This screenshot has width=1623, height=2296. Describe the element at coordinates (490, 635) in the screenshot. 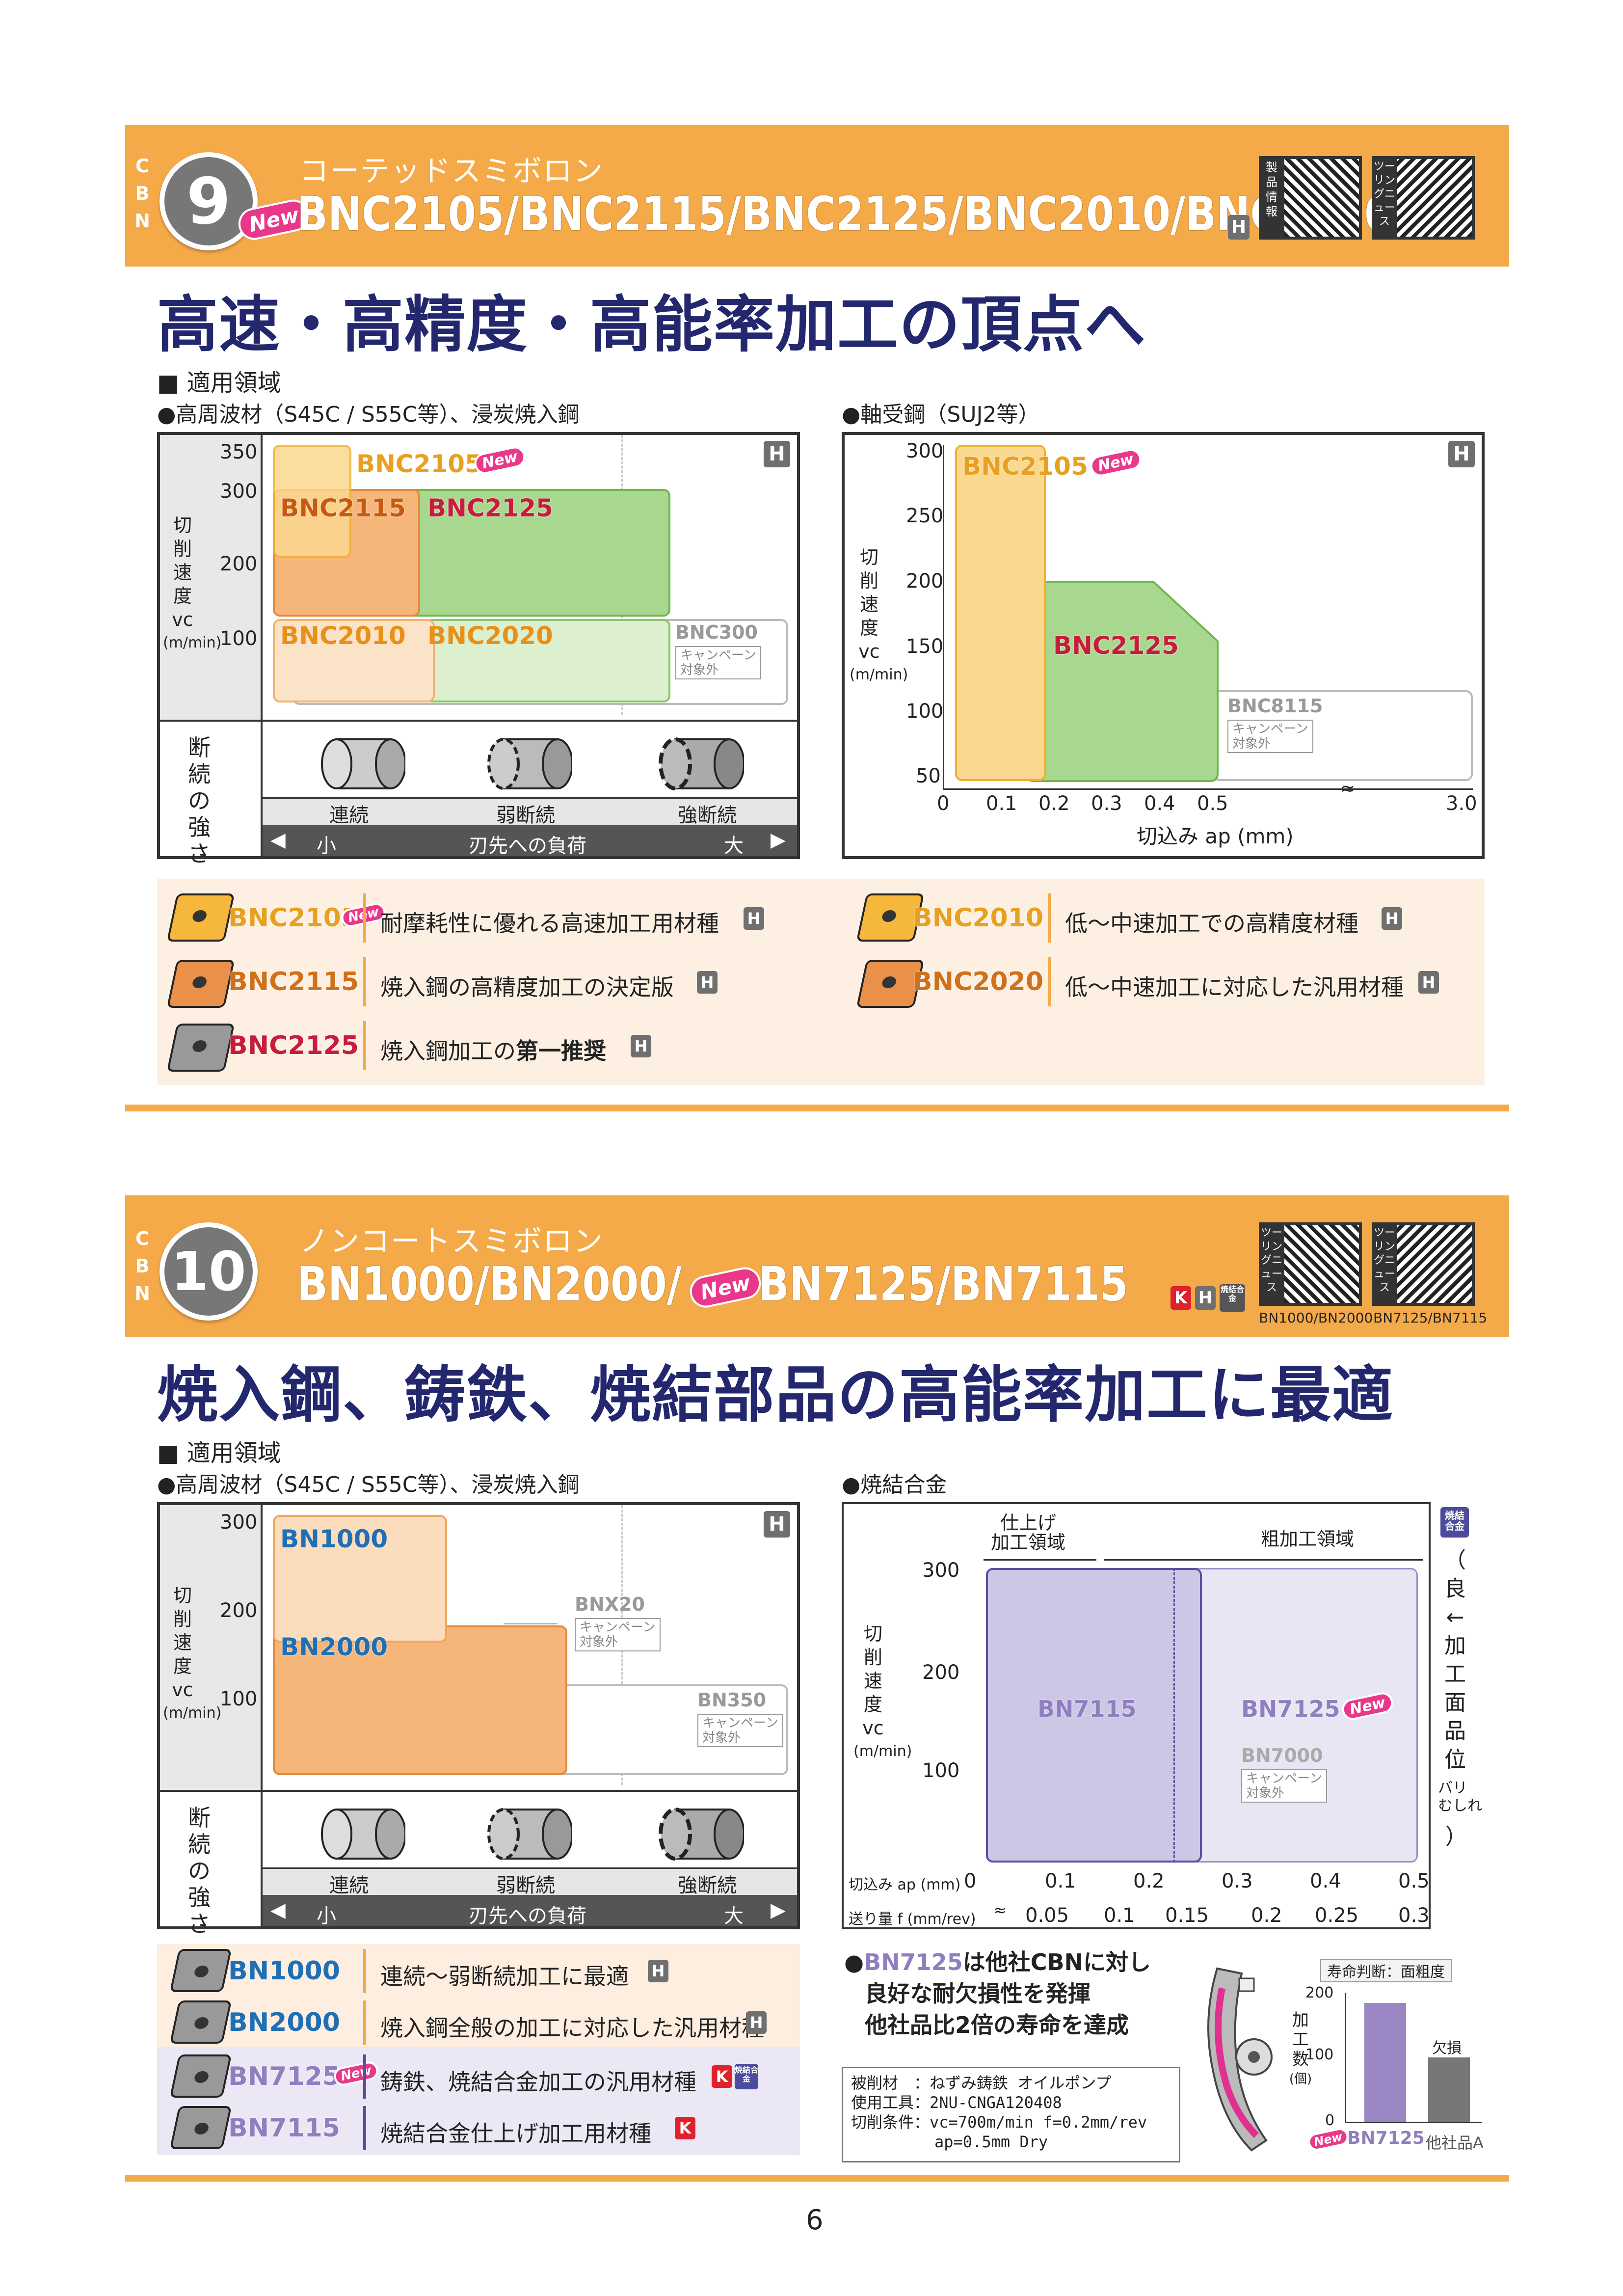

I see `label-bnc2020: BNC2020` at that location.